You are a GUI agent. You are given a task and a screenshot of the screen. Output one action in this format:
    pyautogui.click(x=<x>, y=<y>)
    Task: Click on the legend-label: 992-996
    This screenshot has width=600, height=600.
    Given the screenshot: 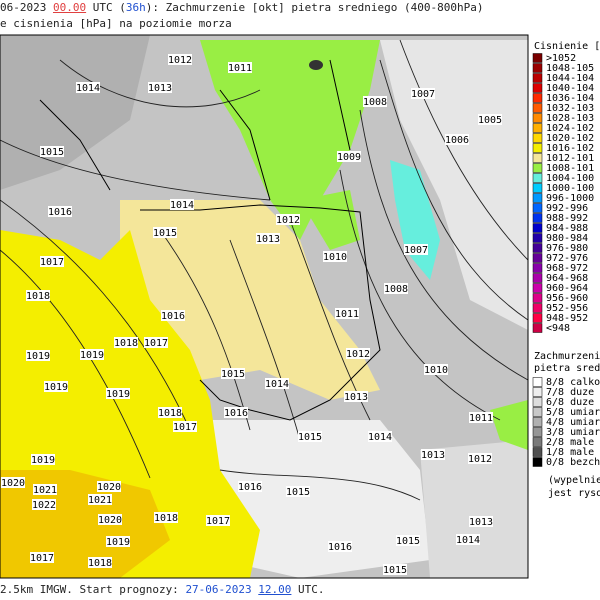 What is the action you would take?
    pyautogui.click(x=567, y=208)
    